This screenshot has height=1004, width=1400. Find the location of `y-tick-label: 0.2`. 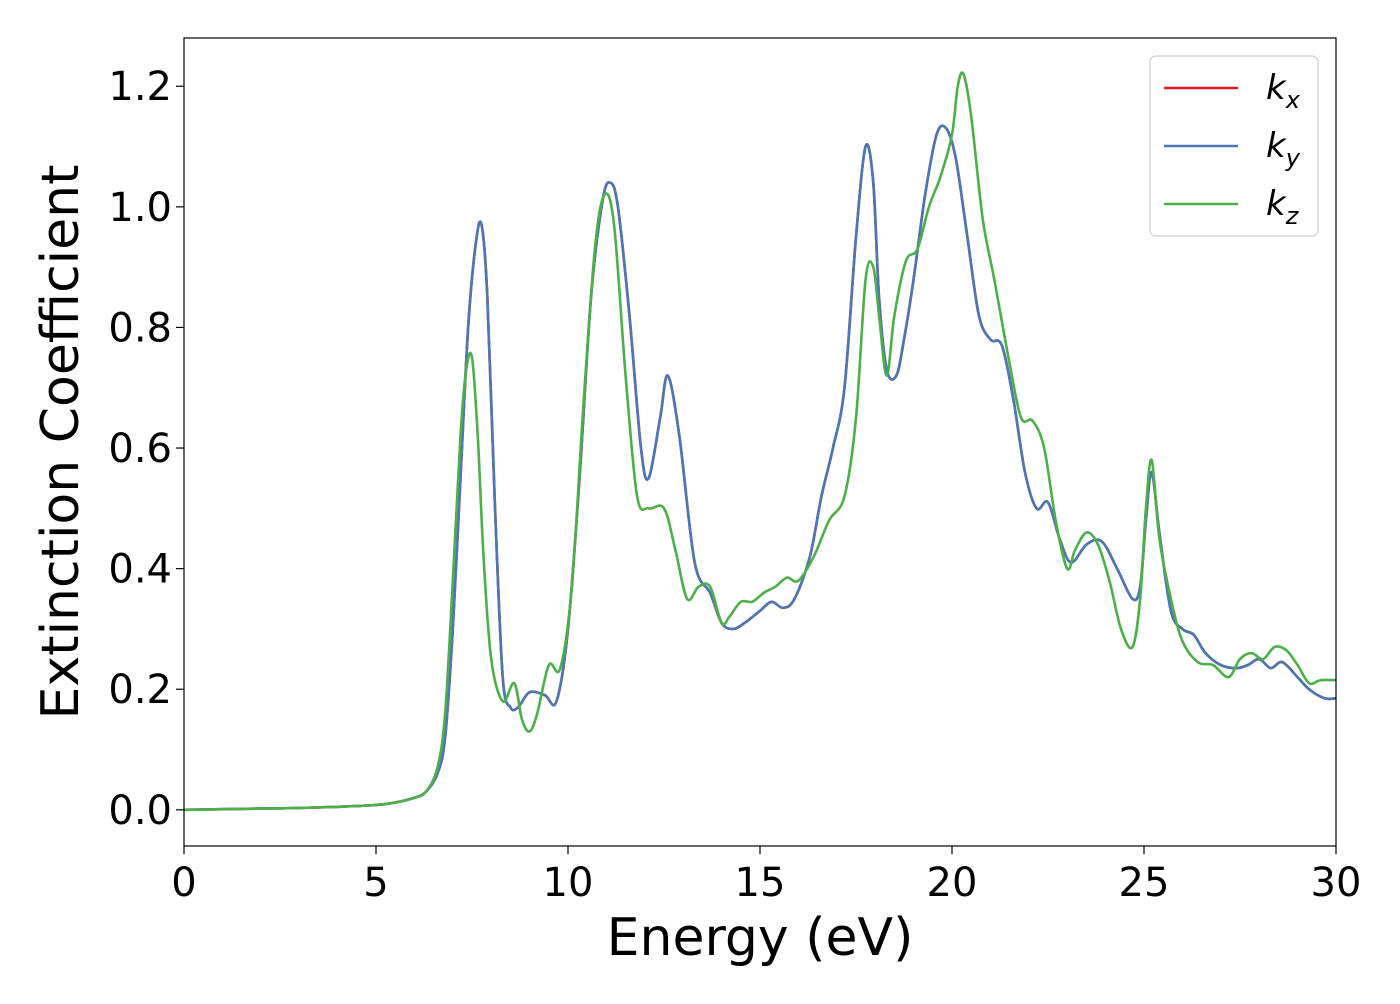

y-tick-label: 0.2 is located at coordinates (140, 690).